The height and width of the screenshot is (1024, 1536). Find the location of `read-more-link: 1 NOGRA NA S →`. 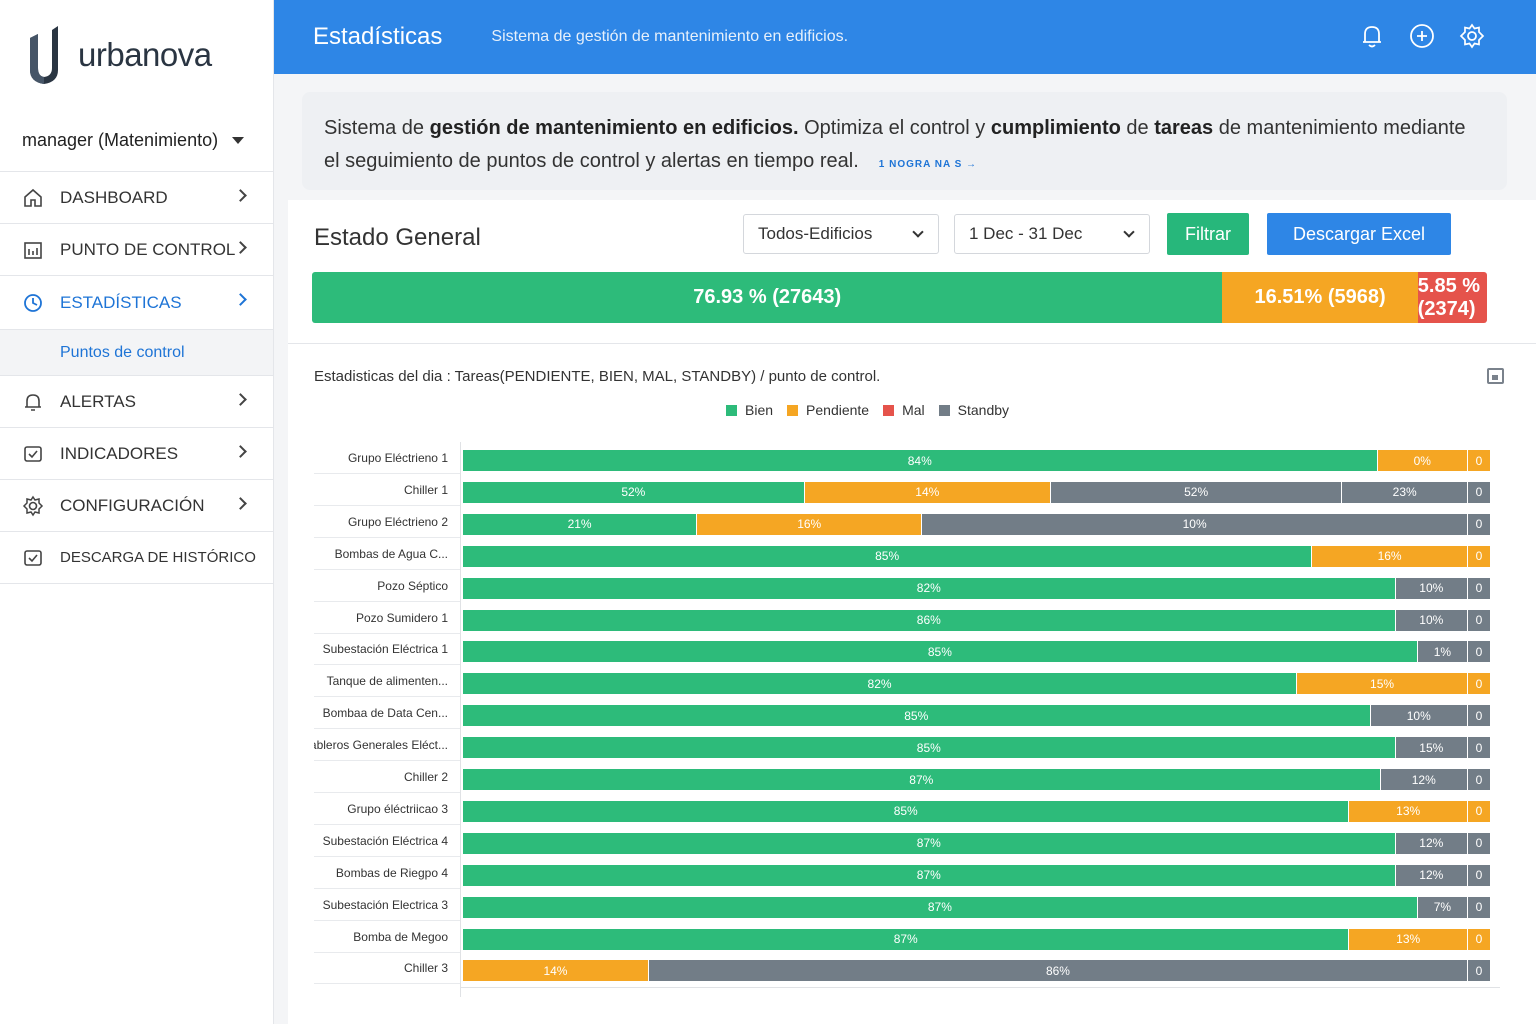

read-more-link: 1 NOGRA NA S → is located at coordinates (928, 164).